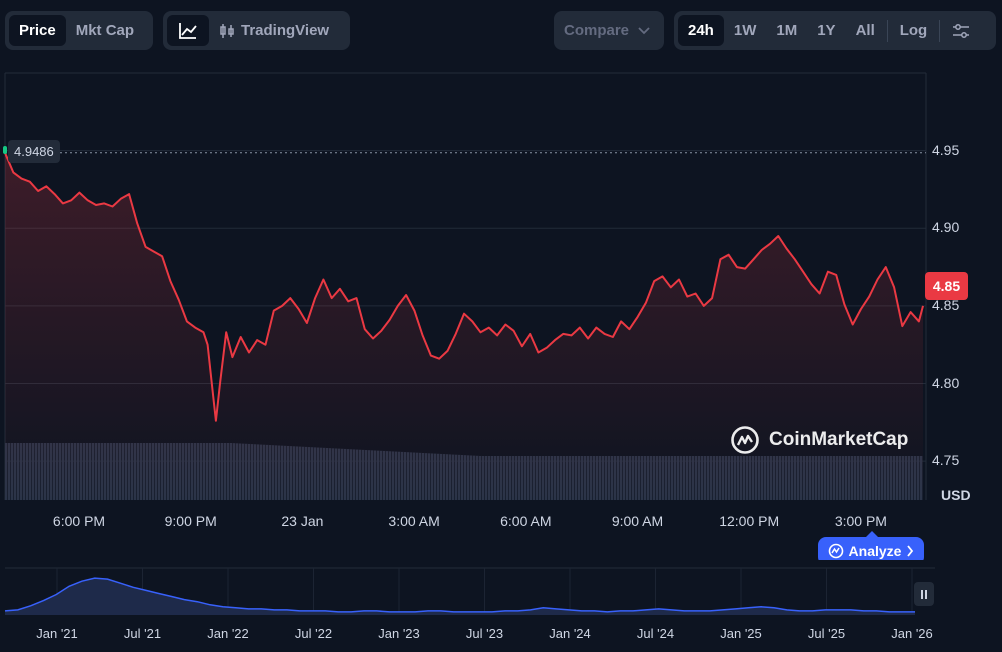  Describe the element at coordinates (946, 286) in the screenshot. I see `current-price-label: 4.85` at that location.